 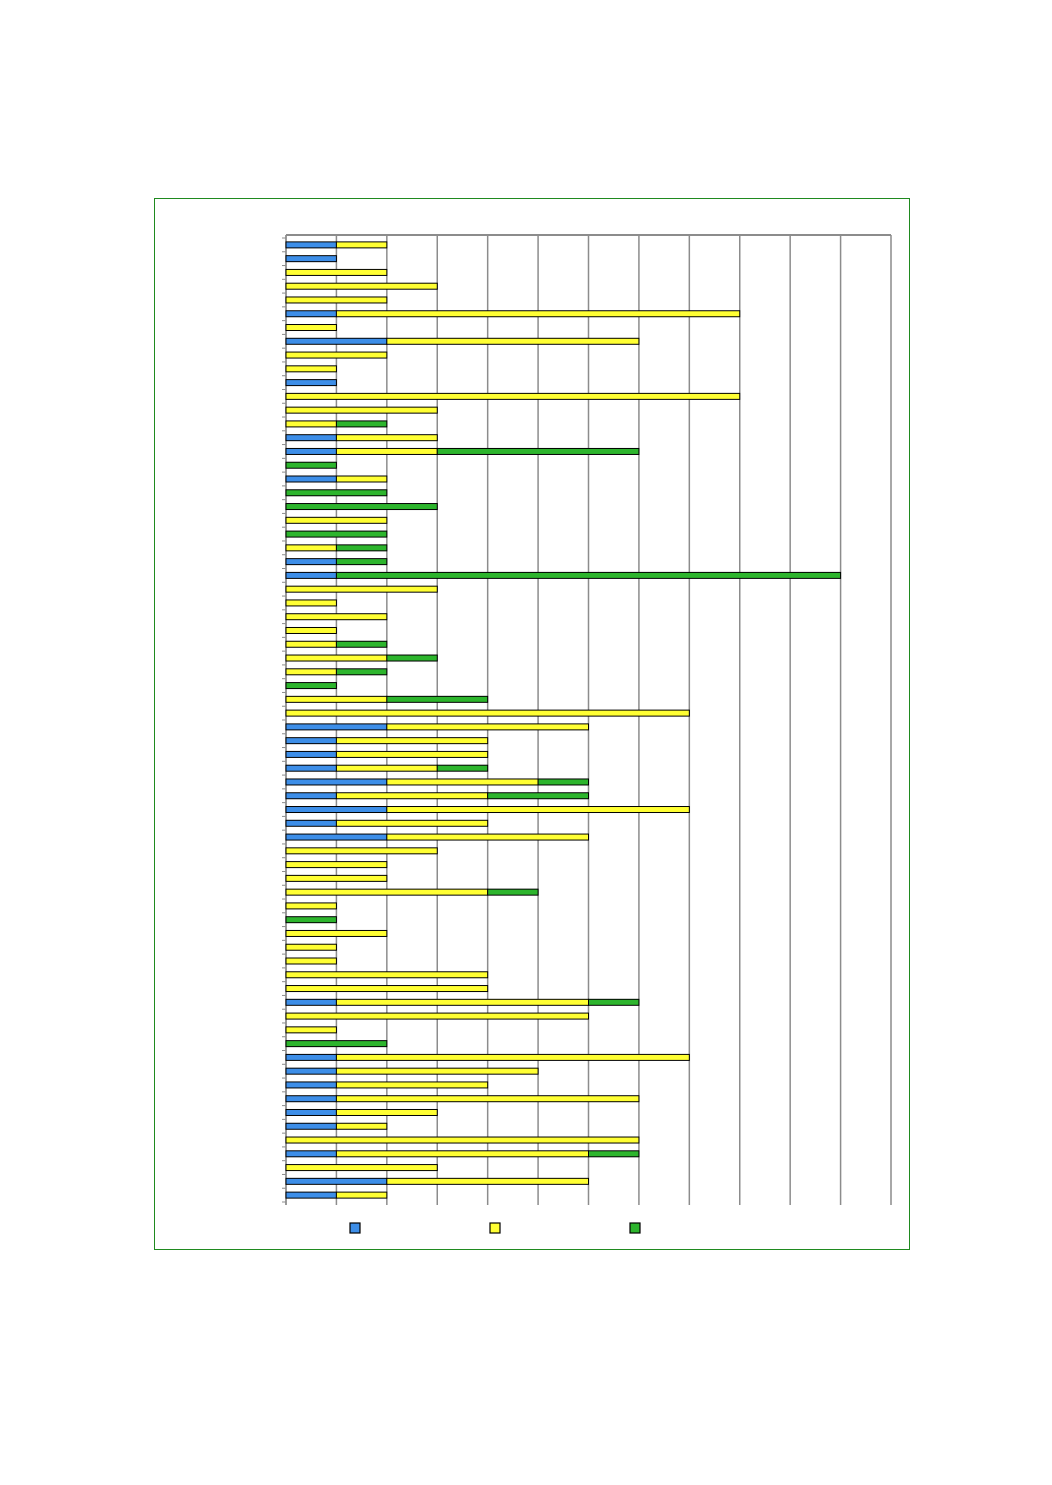 I want to click on legend, so click(x=495, y=1228).